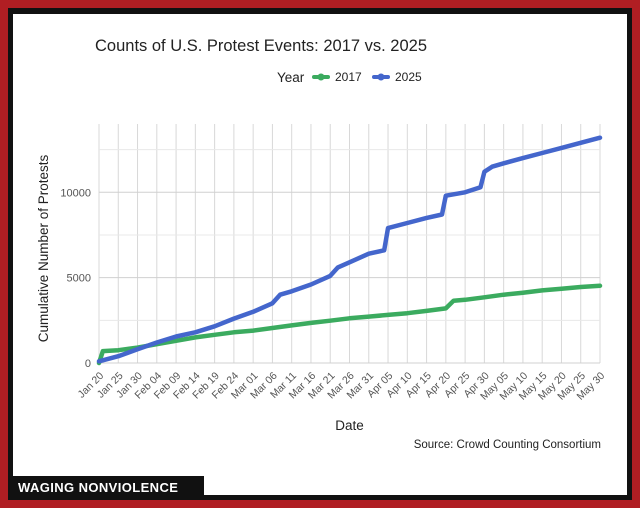  What do you see at coordinates (321, 77) in the screenshot?
I see `legend-marker-2017` at bounding box center [321, 77].